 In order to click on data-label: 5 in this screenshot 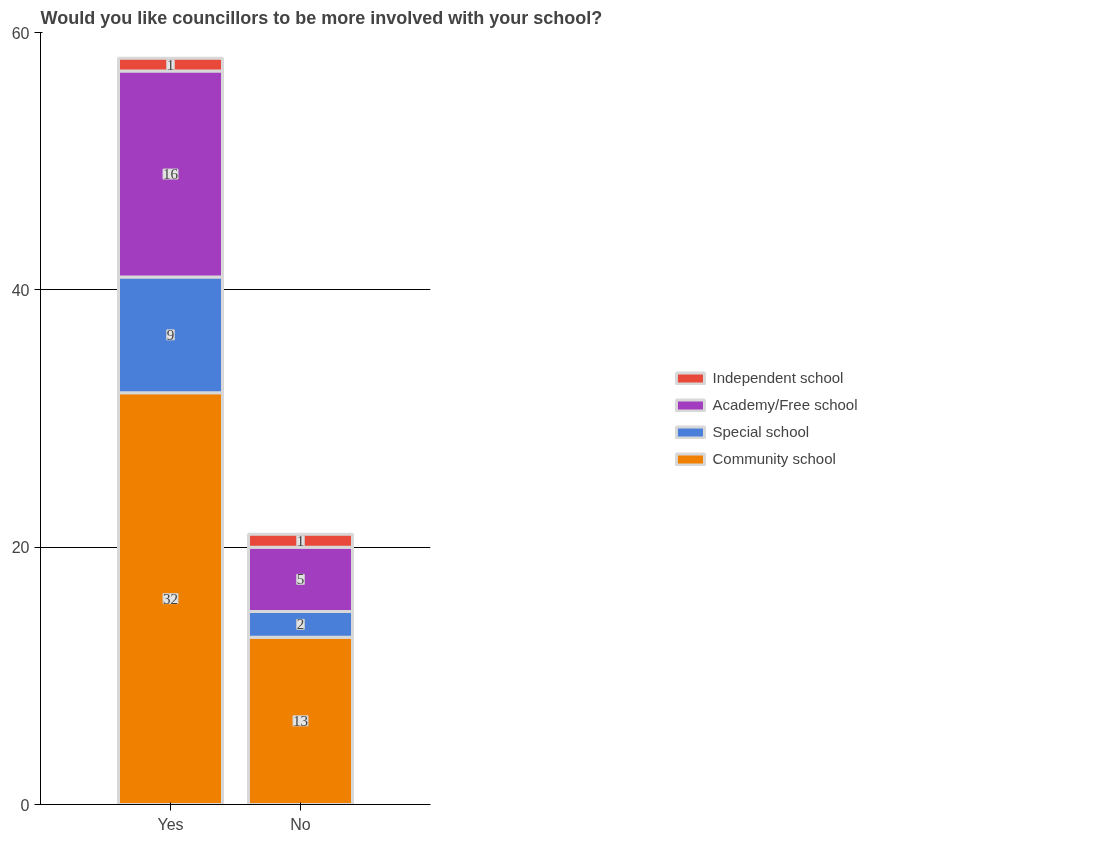, I will do `click(300, 579)`.